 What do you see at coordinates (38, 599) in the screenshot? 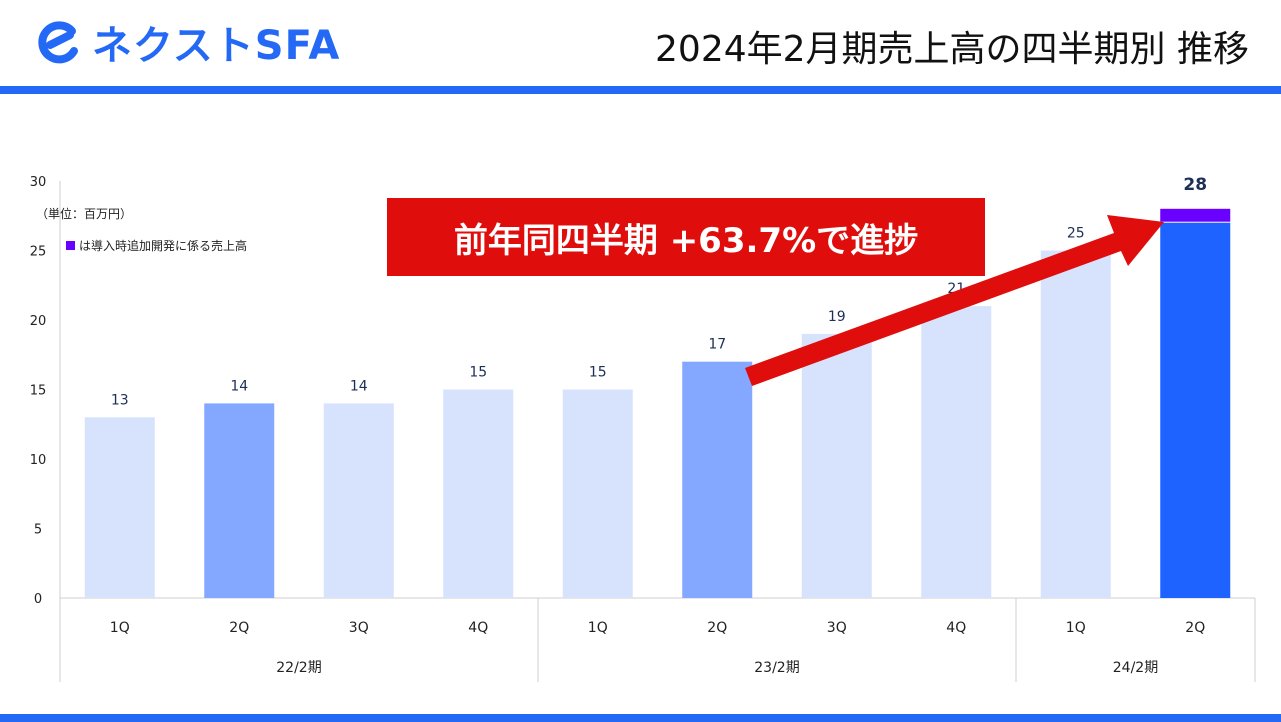
I see `y-tick-label: 0` at bounding box center [38, 599].